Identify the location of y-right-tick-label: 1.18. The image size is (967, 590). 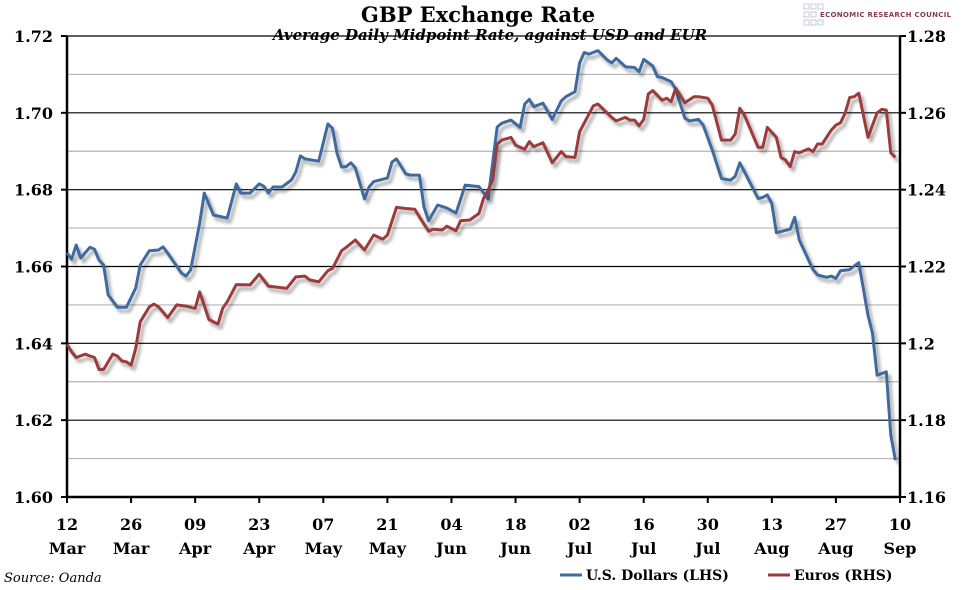
(926, 420).